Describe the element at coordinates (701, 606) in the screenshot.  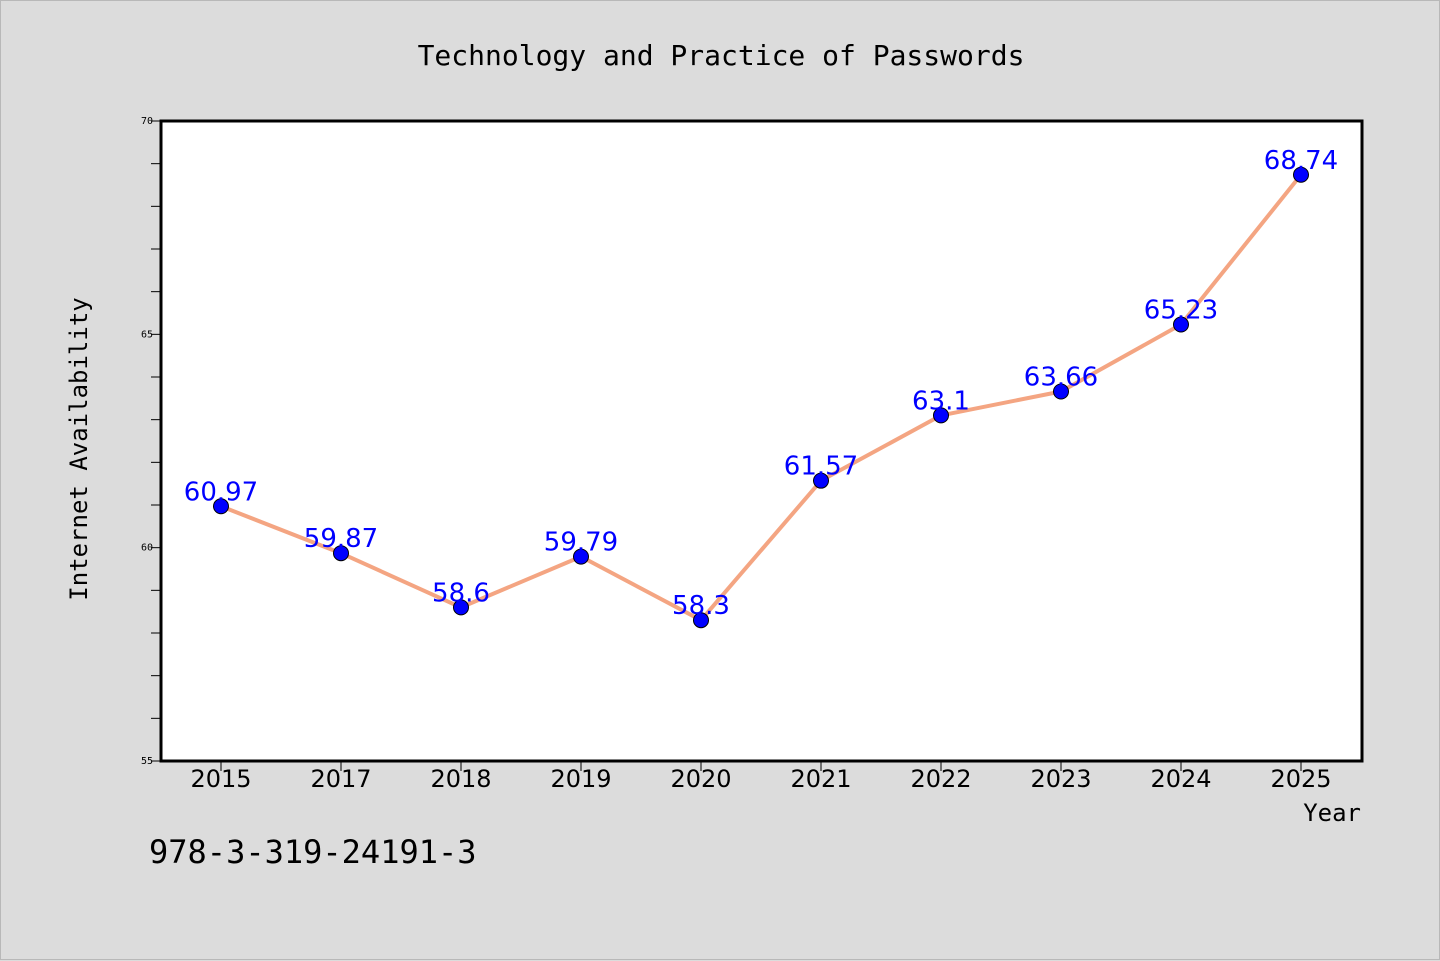
I see `data-label: 58.3` at that location.